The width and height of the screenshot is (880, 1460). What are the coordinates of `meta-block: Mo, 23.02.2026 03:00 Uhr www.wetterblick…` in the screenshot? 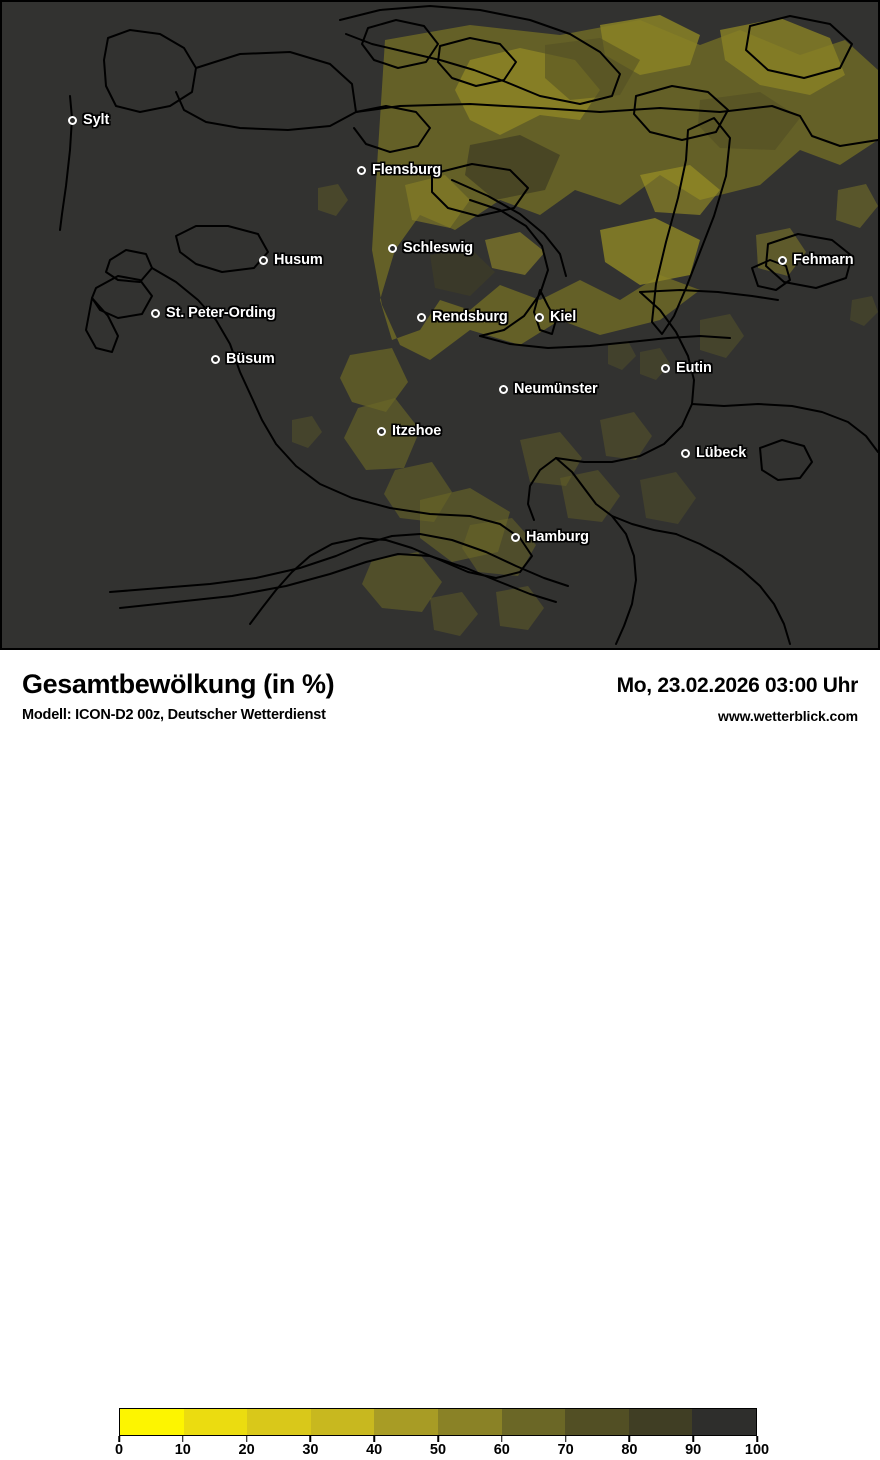 It's located at (737, 699).